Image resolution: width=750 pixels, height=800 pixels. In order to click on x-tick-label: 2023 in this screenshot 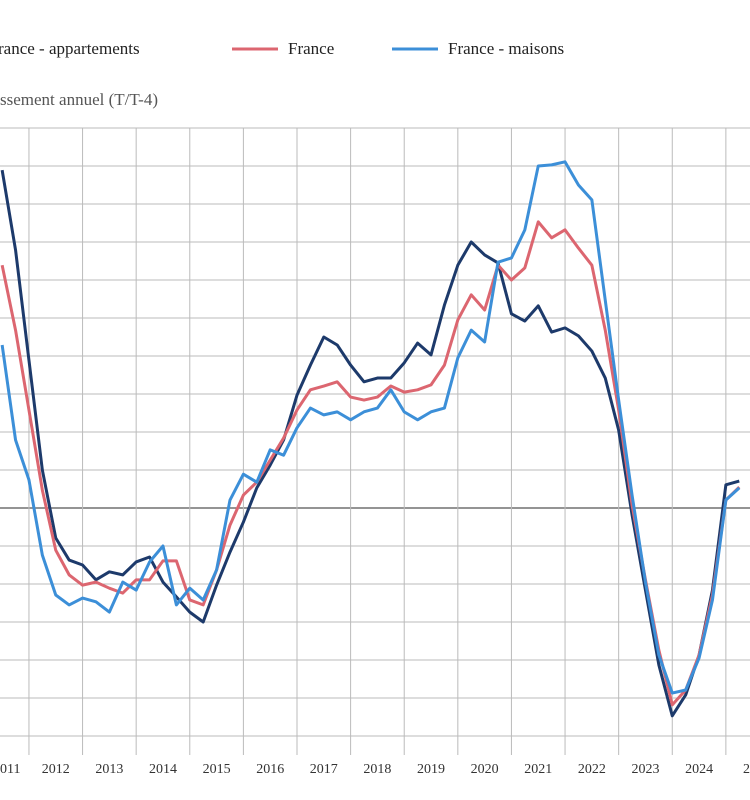, I will do `click(645, 769)`.